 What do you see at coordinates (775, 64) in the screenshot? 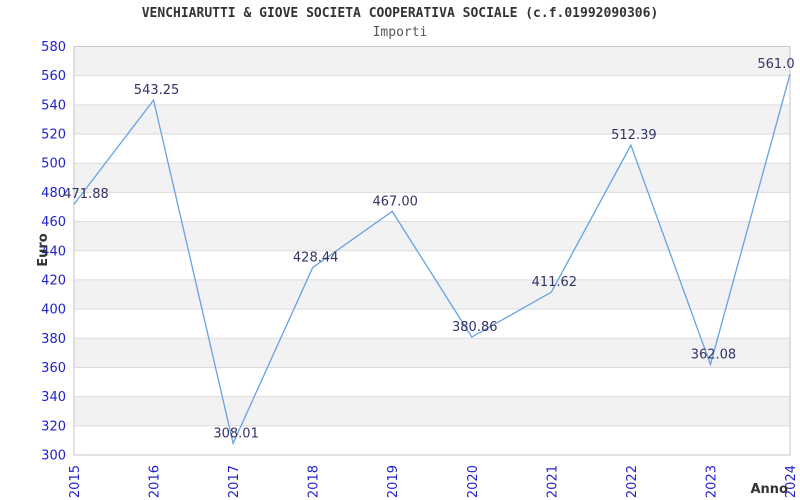
I see `data-point-label: 561.0` at bounding box center [775, 64].